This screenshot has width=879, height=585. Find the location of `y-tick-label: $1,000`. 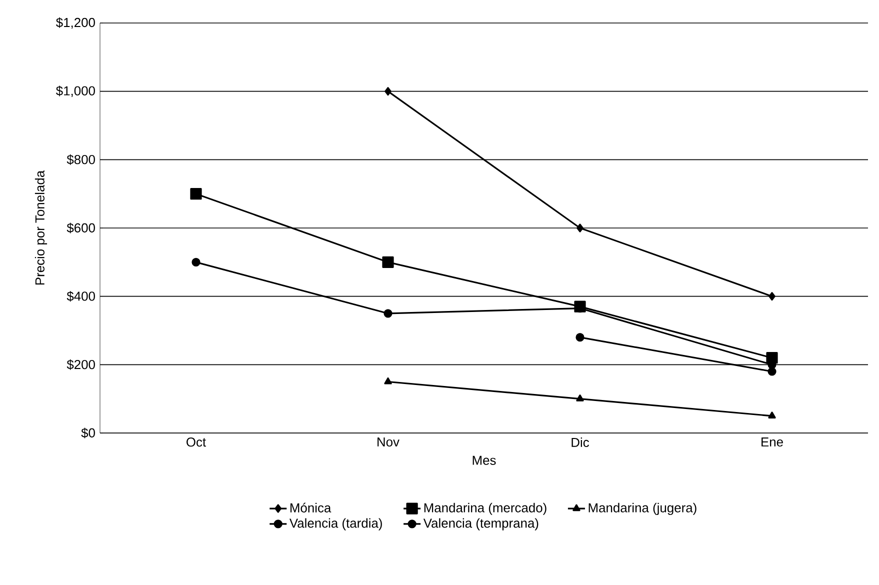

y-tick-label: $1,000 is located at coordinates (75, 91).